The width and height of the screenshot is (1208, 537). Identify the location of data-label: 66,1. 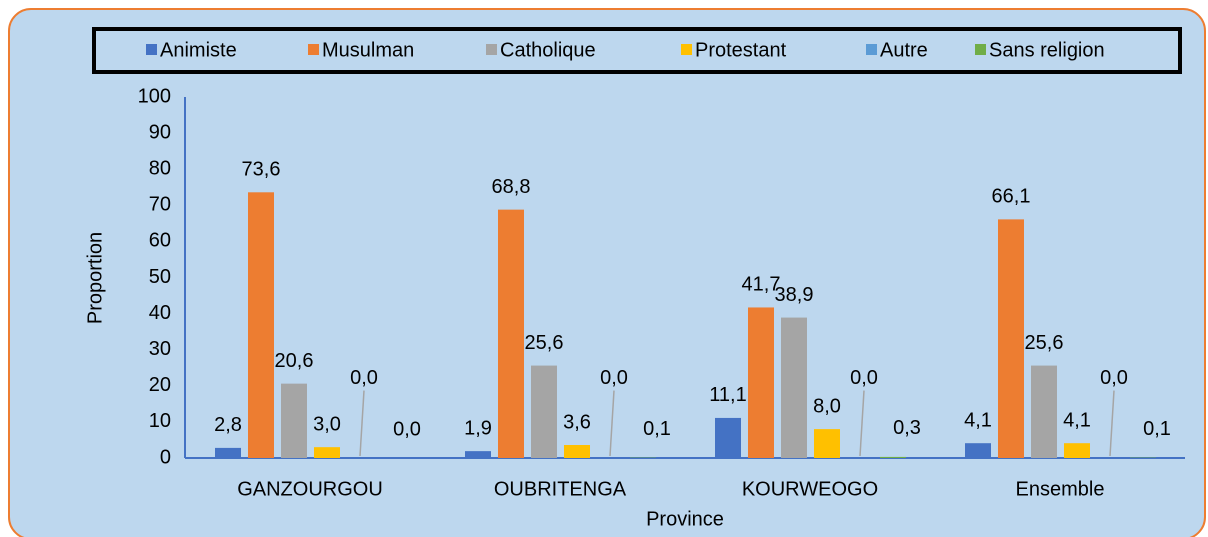
(1011, 197).